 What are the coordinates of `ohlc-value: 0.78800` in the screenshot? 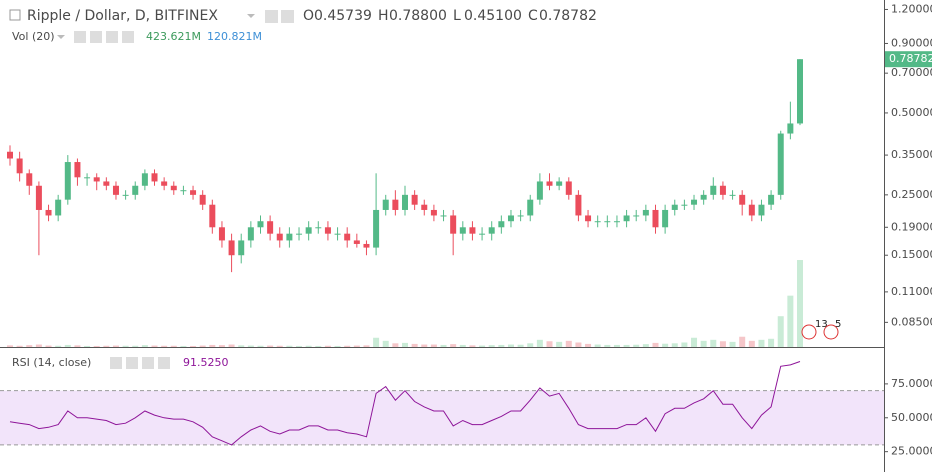 It's located at (418, 16).